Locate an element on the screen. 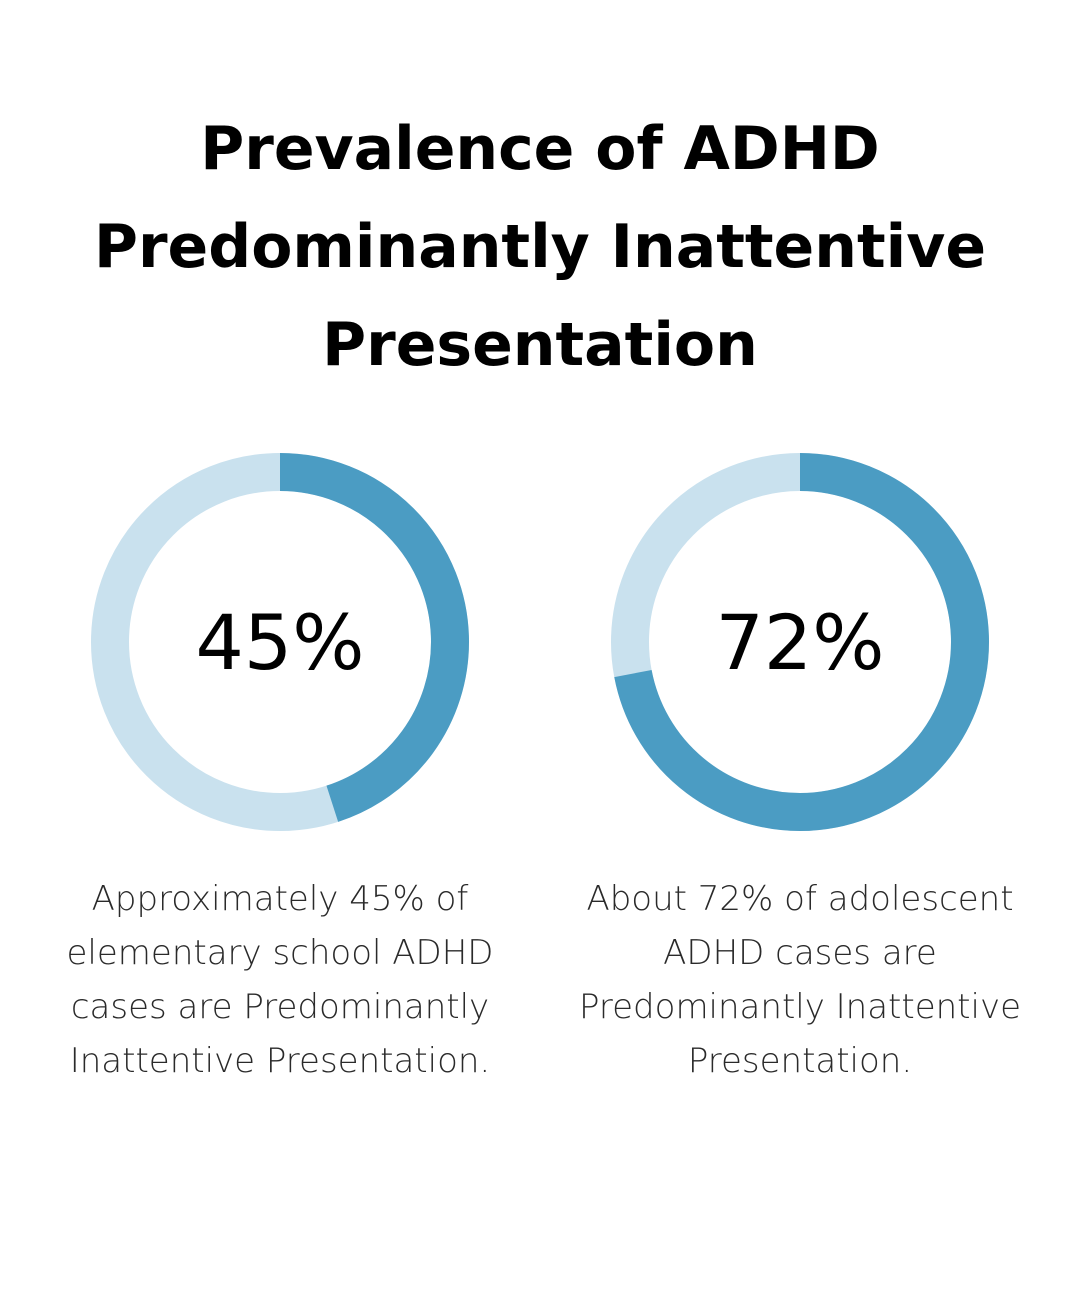 The image size is (1080, 1316). caption-line: Approximately 45% of is located at coordinates (280, 899).